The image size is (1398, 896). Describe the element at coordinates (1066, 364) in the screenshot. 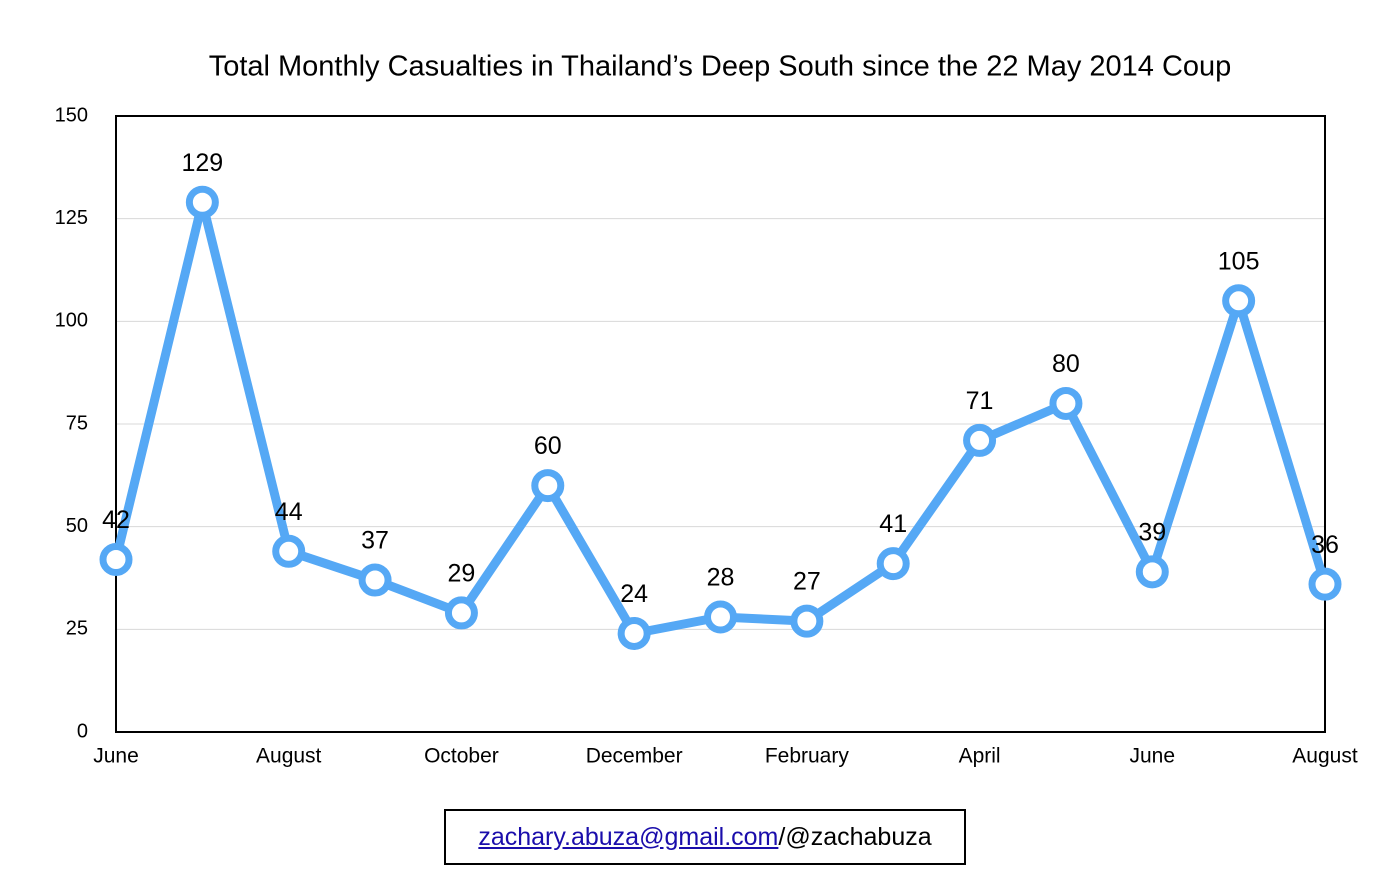

I see `data-label: 80` at that location.